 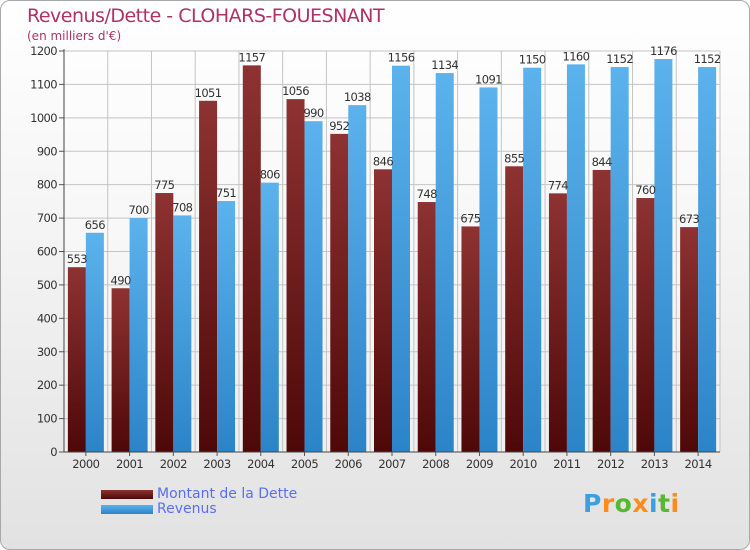 What do you see at coordinates (470, 218) in the screenshot?
I see `data-label-dette: 675` at bounding box center [470, 218].